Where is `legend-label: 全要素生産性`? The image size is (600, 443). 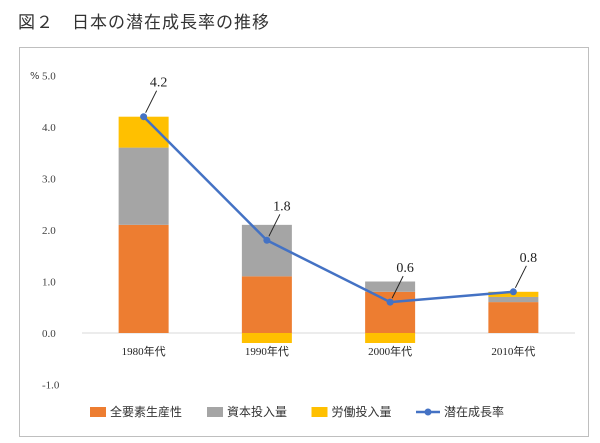
legend-label: 全要素生産性 is located at coordinates (146, 411).